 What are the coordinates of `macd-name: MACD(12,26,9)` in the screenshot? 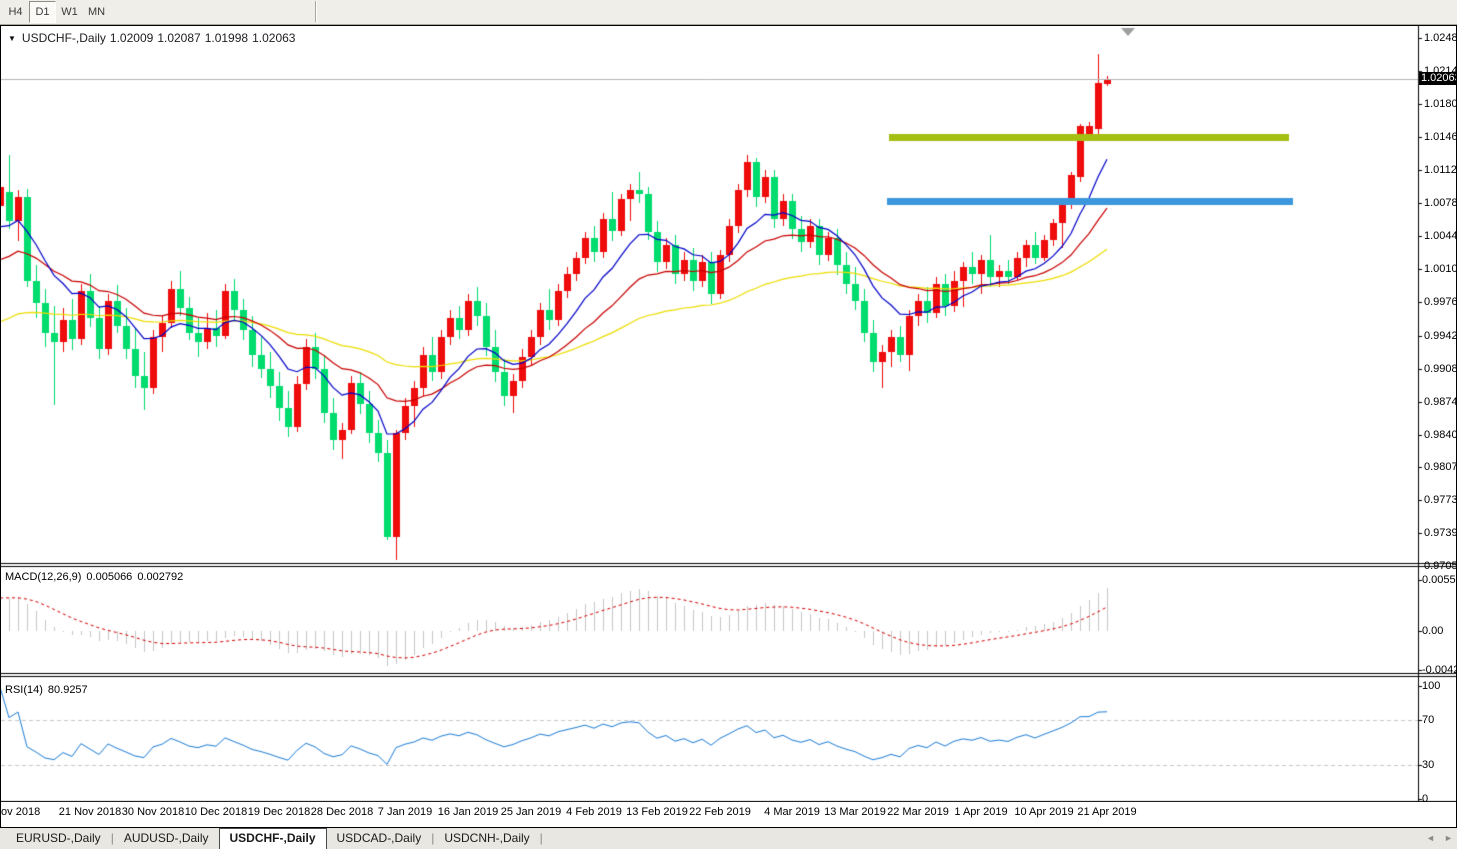 It's located at (43, 577).